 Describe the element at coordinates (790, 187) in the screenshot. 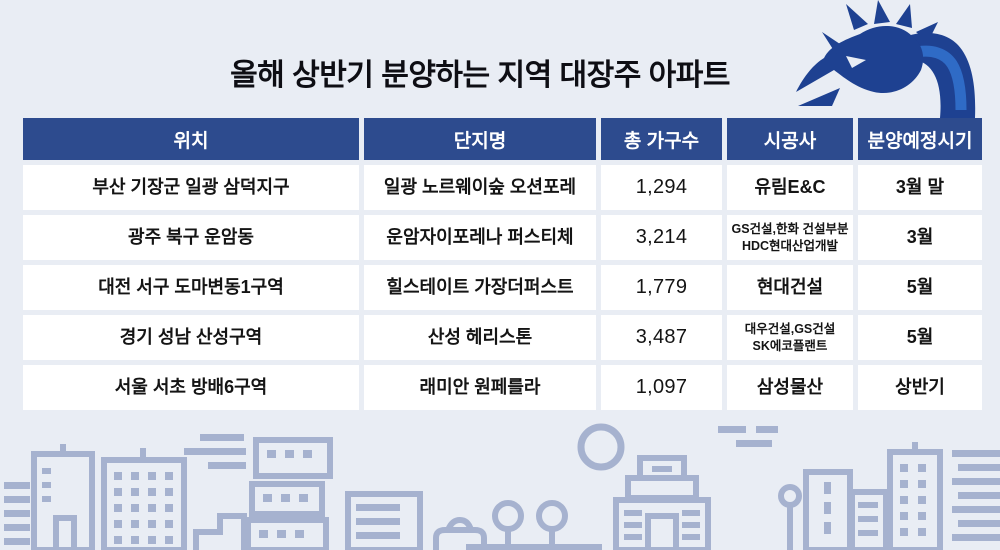

I see `cell-builder: 유림E&C` at that location.